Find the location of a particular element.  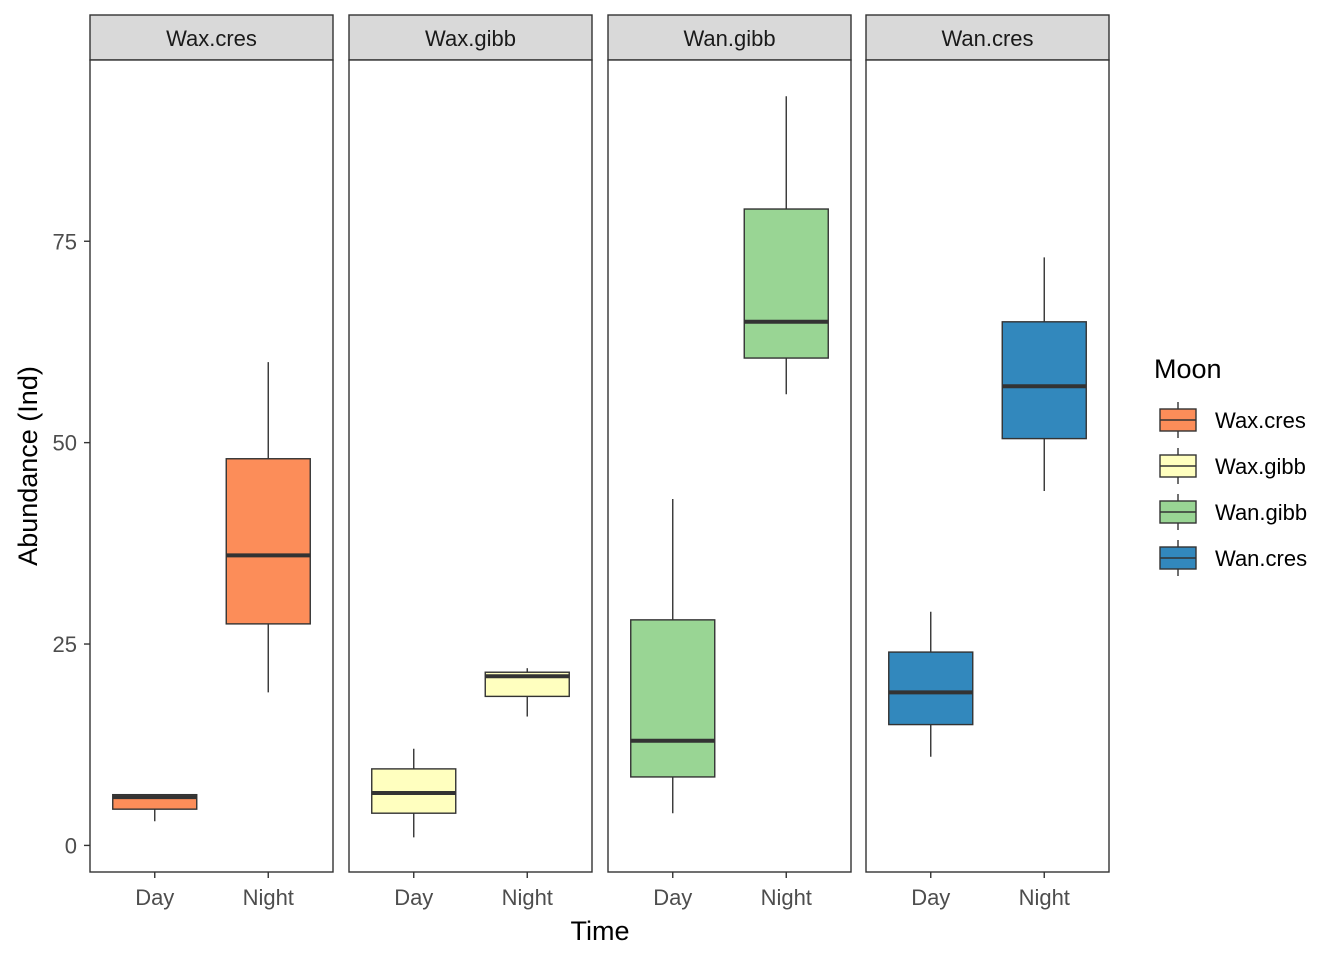

legend-key-wan-cres: Wan.cres is located at coordinates (1233, 558).